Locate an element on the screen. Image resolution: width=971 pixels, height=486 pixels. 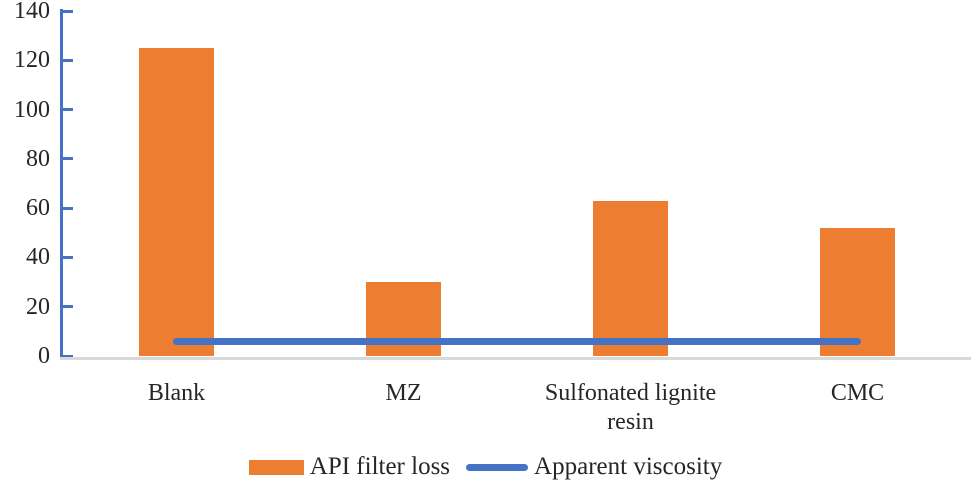
y-tick-label-60: 60 is located at coordinates (38, 208).